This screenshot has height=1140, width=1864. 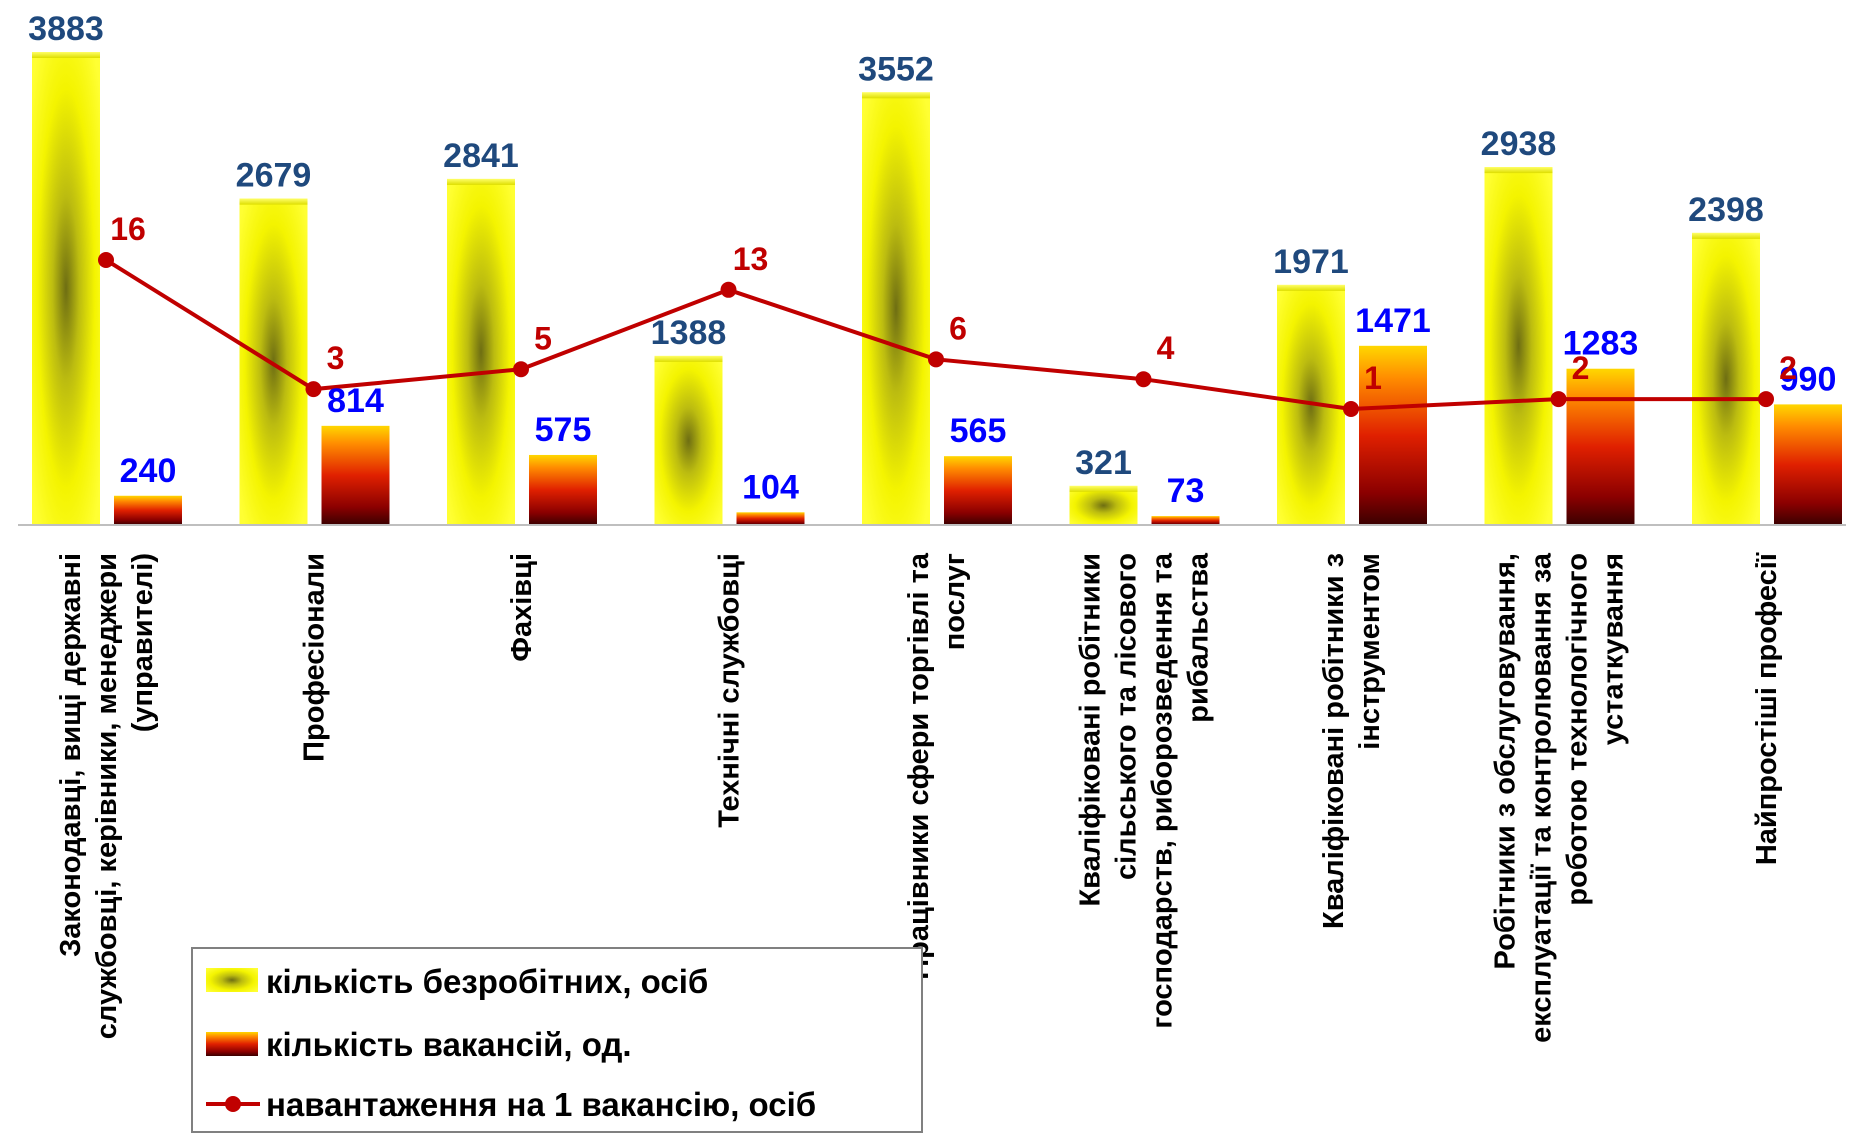 I want to click on line-layer, so click(x=936, y=334).